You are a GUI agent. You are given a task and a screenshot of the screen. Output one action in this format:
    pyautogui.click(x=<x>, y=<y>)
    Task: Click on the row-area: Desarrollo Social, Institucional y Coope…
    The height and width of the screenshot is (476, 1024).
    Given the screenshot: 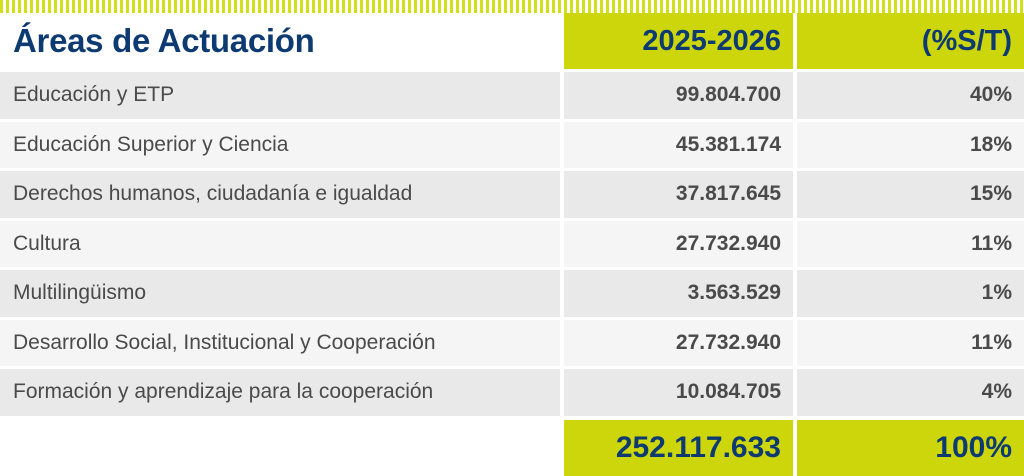 What is the action you would take?
    pyautogui.click(x=280, y=342)
    